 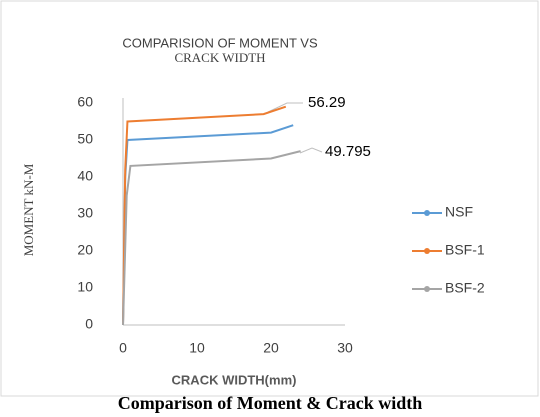 What do you see at coordinates (89, 324) in the screenshot?
I see `y-tick-label: 0` at bounding box center [89, 324].